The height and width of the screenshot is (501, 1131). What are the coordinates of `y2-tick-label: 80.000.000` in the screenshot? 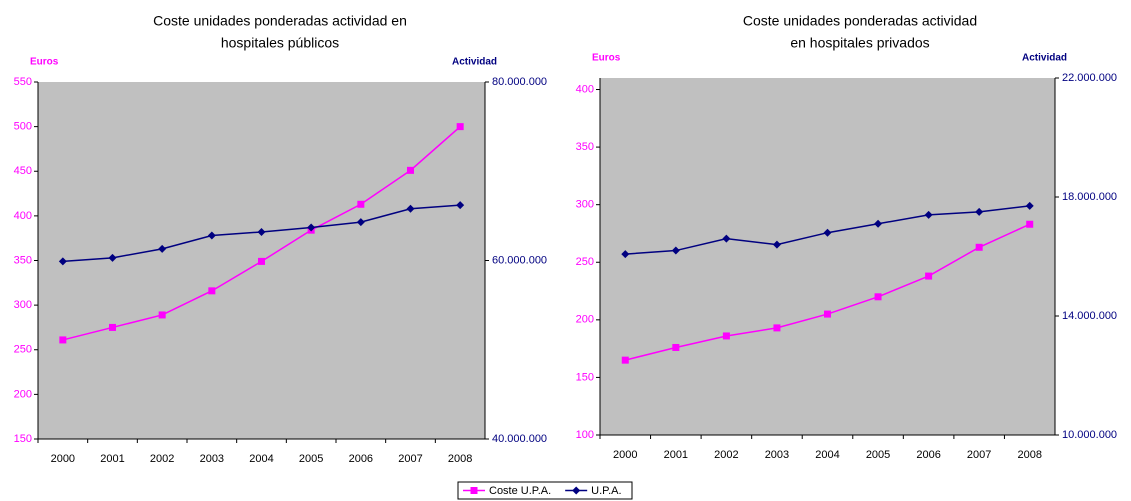 It's located at (519, 82).